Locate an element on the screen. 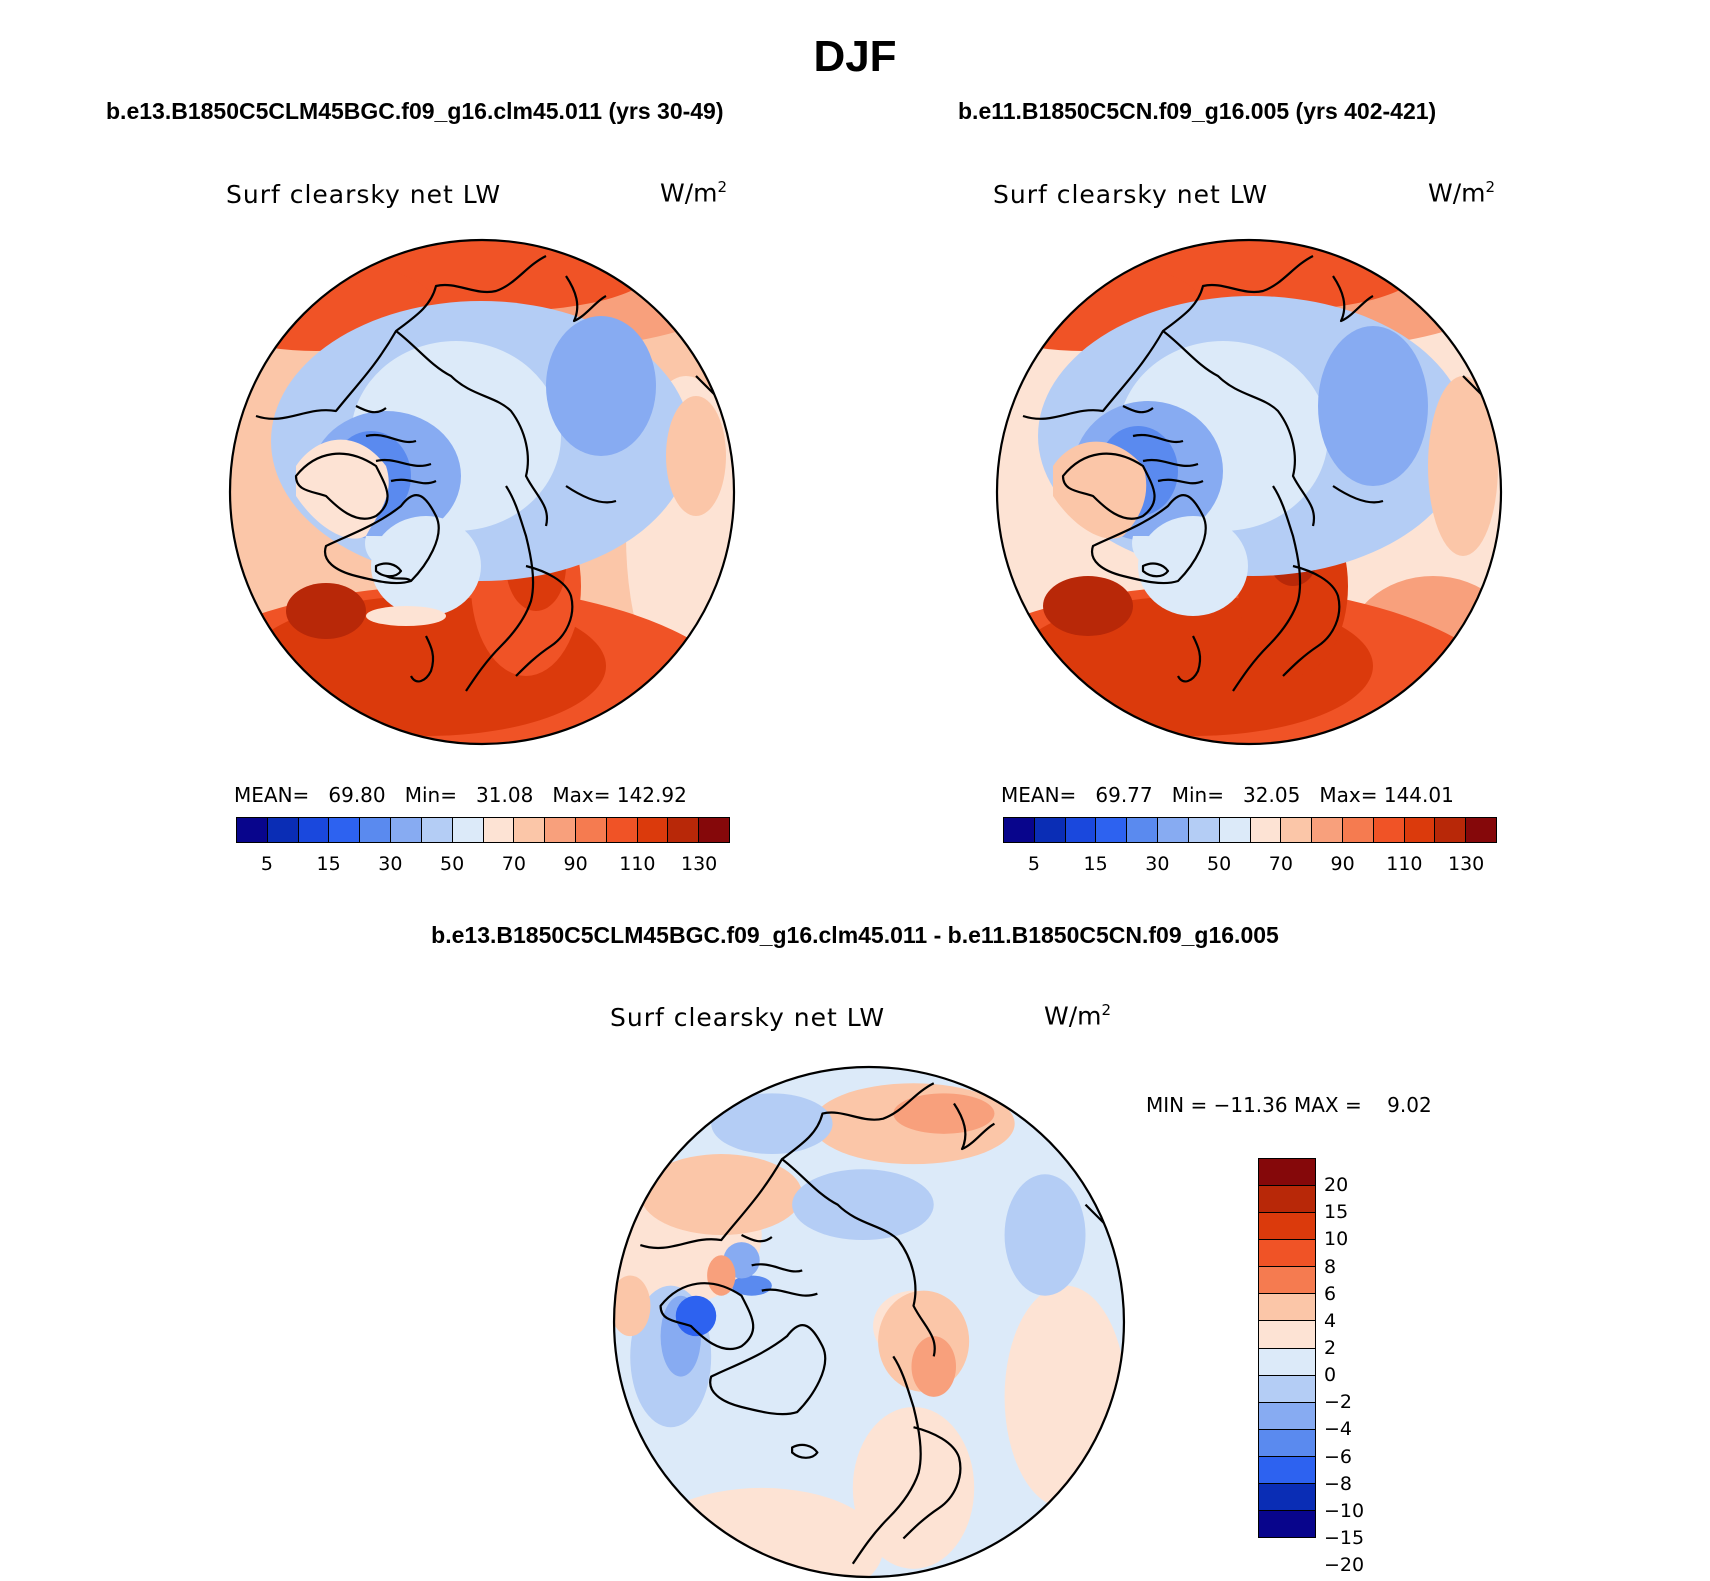 This screenshot has height=1581, width=1710. panel1-colorbar is located at coordinates (483, 830).